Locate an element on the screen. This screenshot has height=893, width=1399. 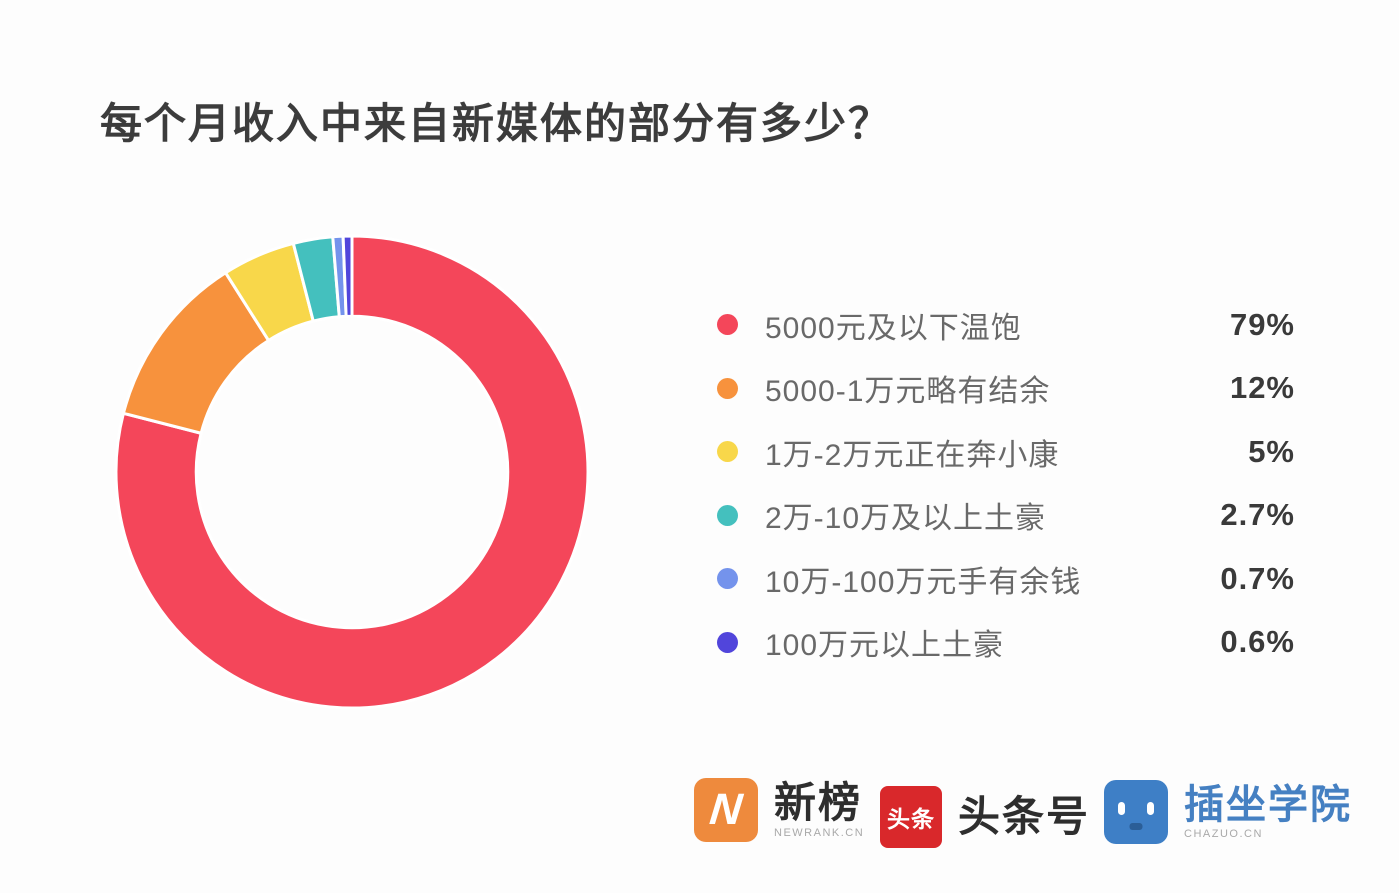
legend-label: 2万-10万及以上土豪 is located at coordinates (906, 519).